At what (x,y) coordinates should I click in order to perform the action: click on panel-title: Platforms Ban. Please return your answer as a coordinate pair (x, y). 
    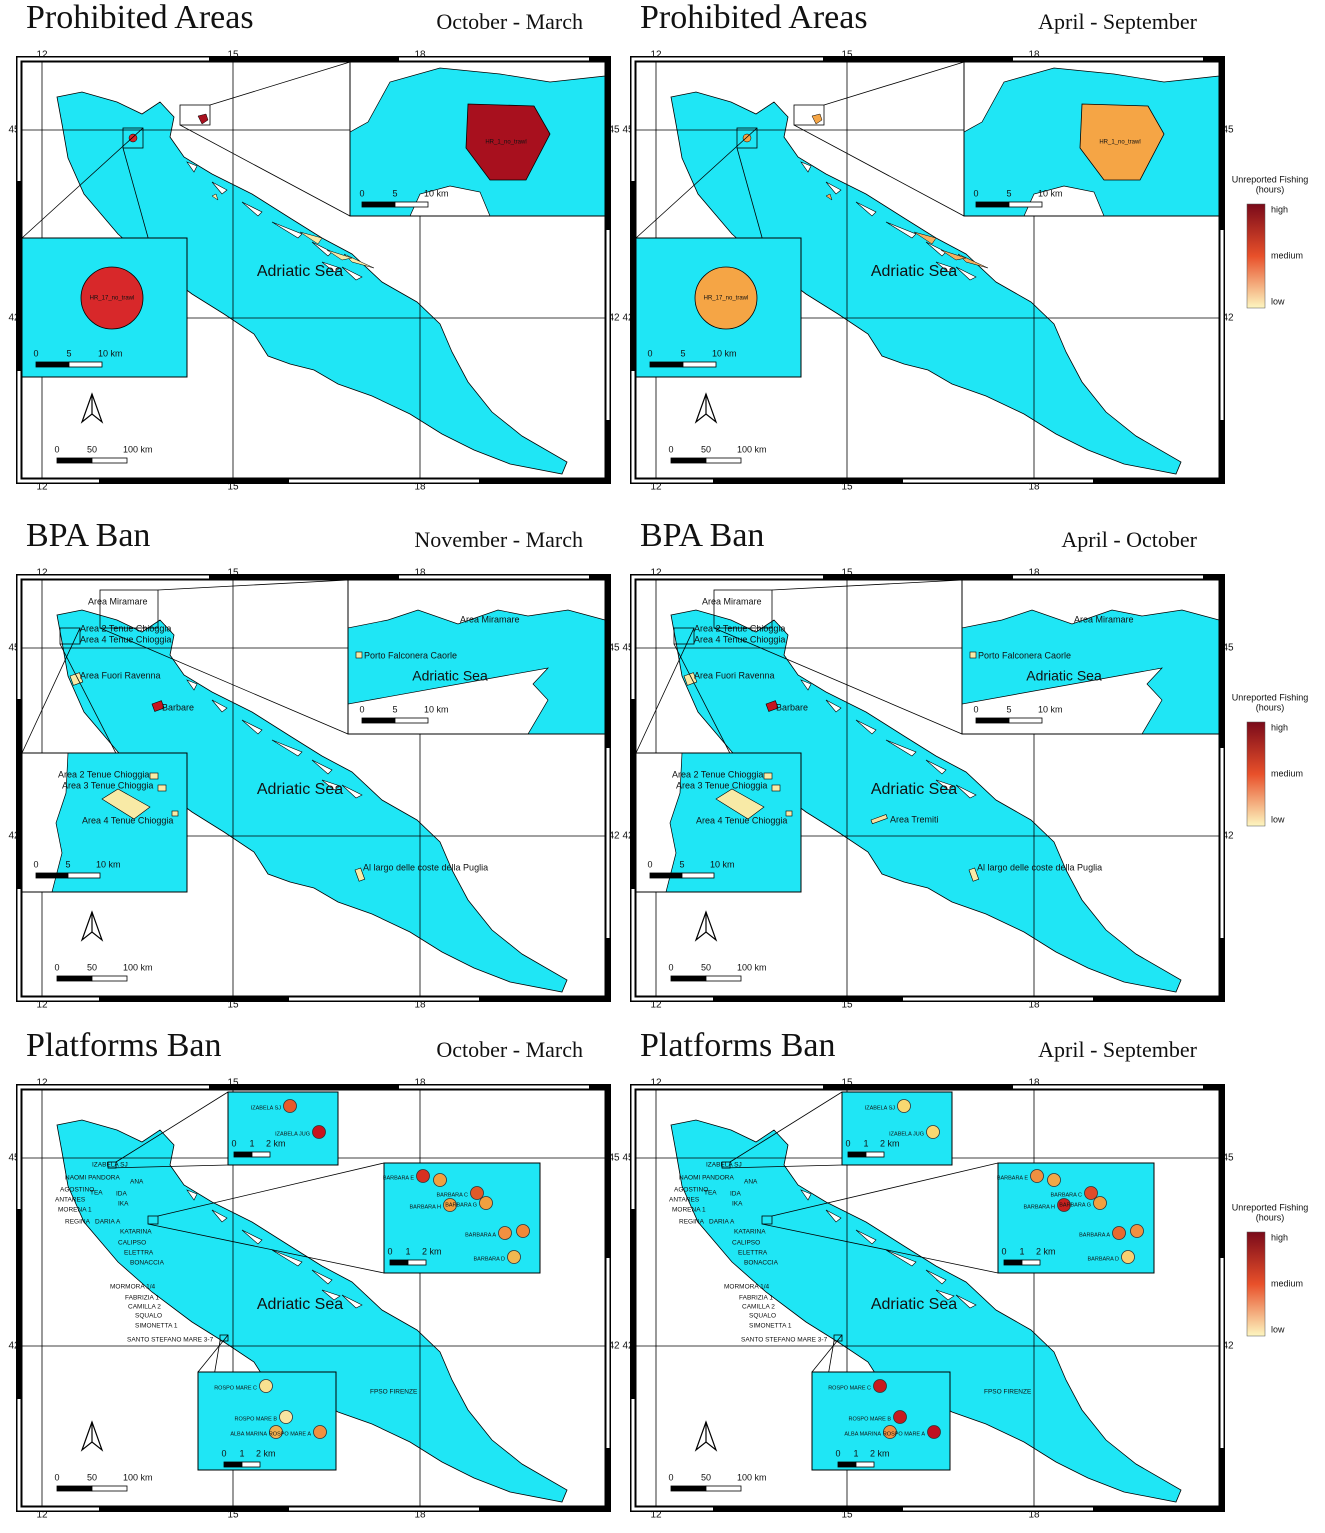
    Looking at the image, I should click on (737, 1045).